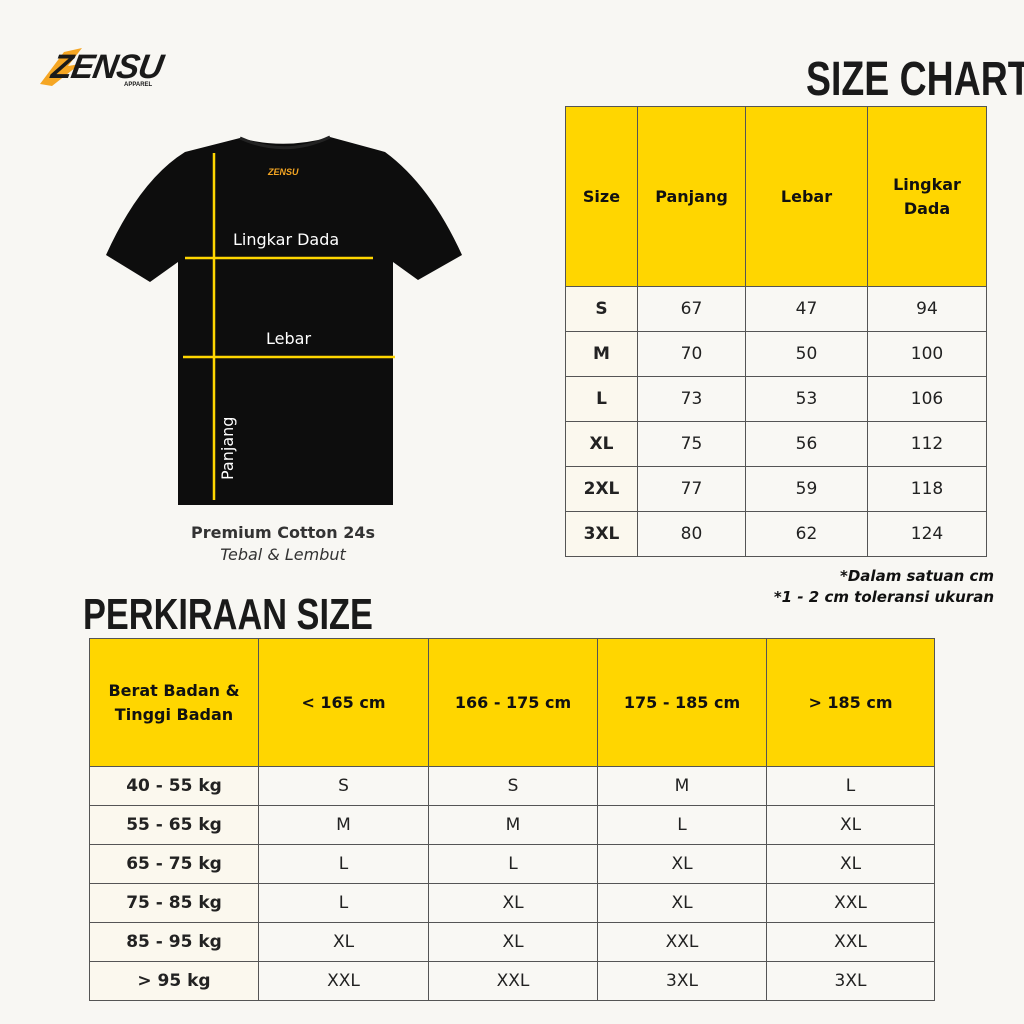 The width and height of the screenshot is (1024, 1024). I want to click on table-row: 2XL 77 59 118, so click(776, 489).